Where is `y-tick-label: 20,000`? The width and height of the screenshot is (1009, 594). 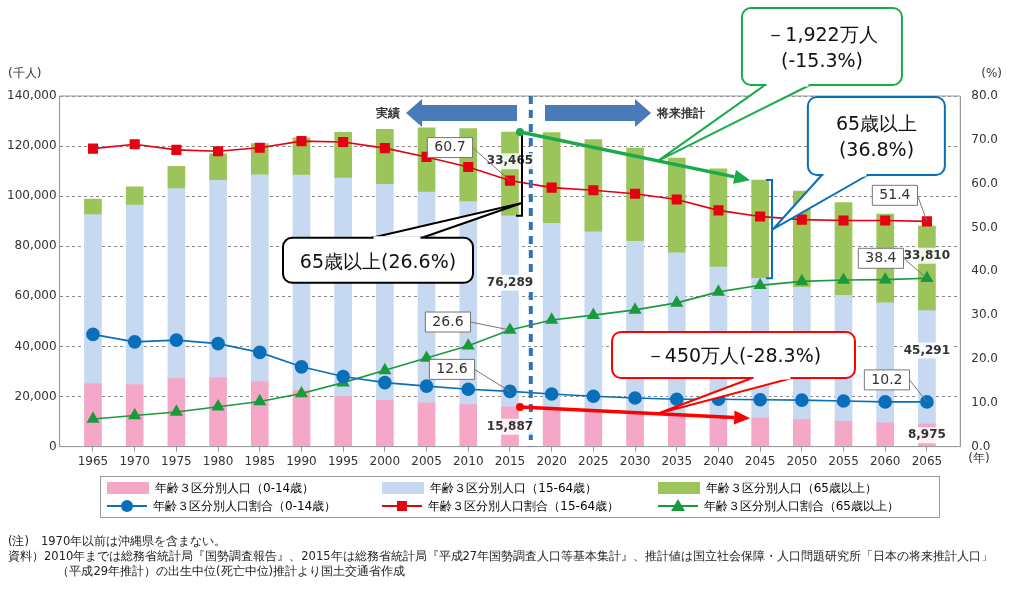 y-tick-label: 20,000 is located at coordinates (35, 395).